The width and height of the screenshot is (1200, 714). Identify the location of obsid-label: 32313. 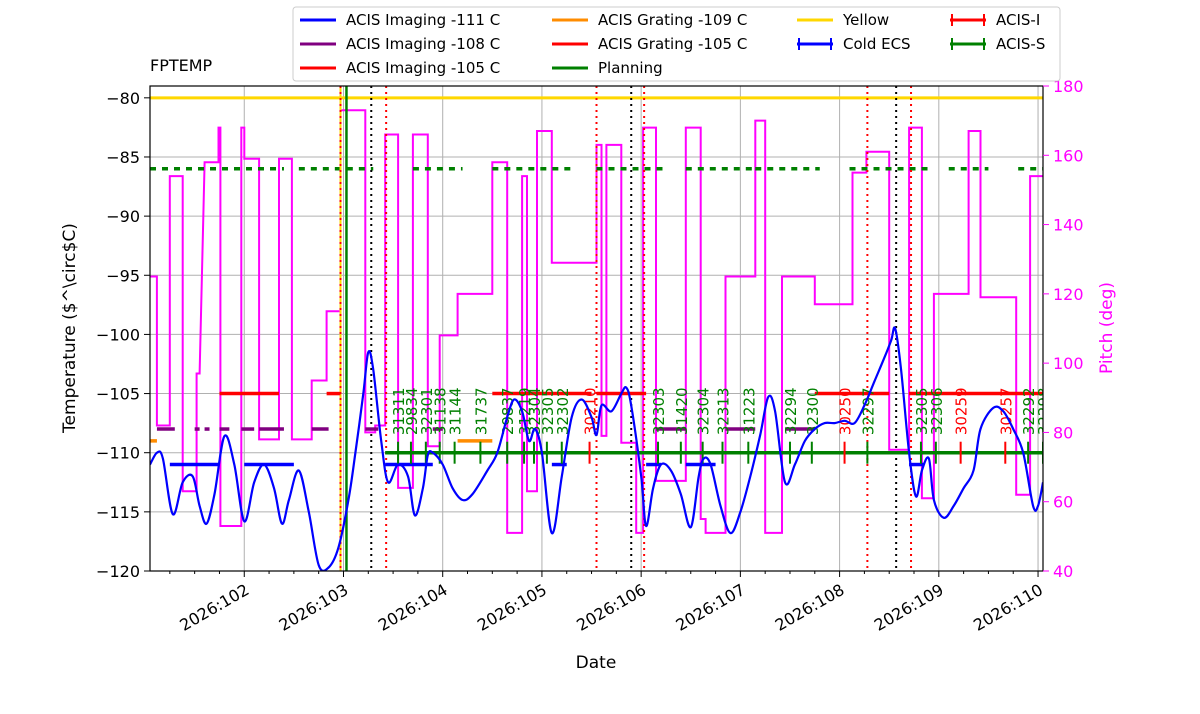
(724, 411).